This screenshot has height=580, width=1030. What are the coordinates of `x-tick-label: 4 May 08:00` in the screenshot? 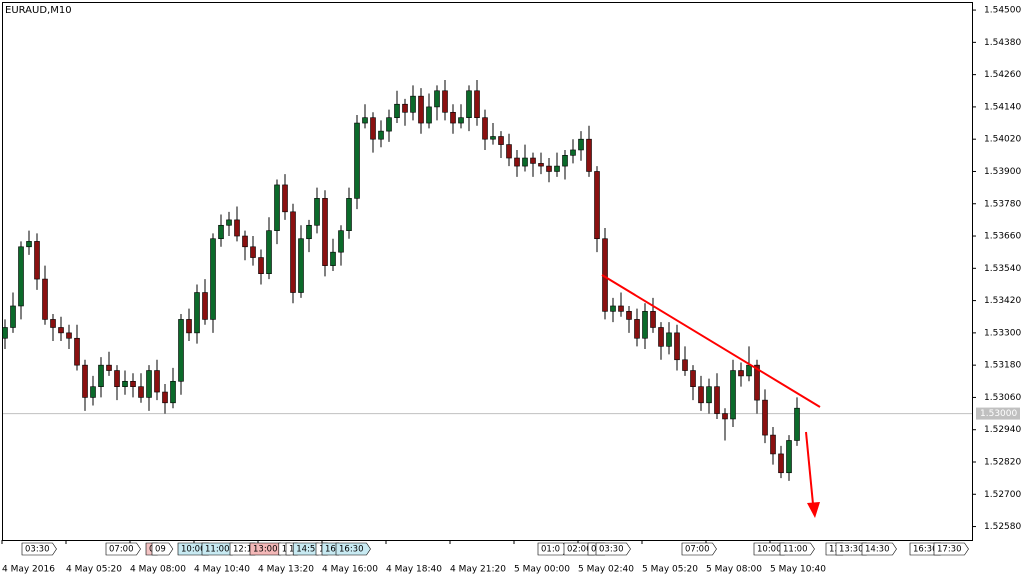 It's located at (158, 570).